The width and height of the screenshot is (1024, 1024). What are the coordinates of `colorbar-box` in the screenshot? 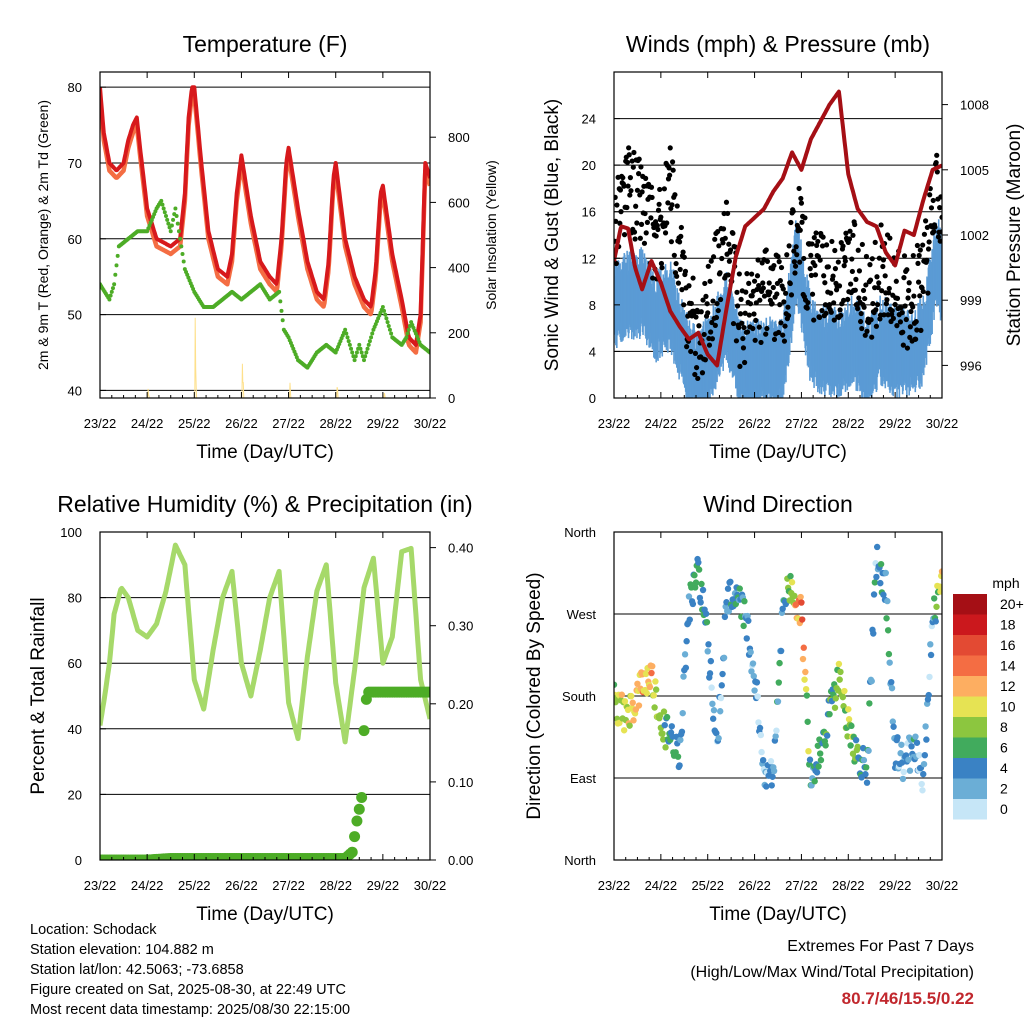 It's located at (970, 604).